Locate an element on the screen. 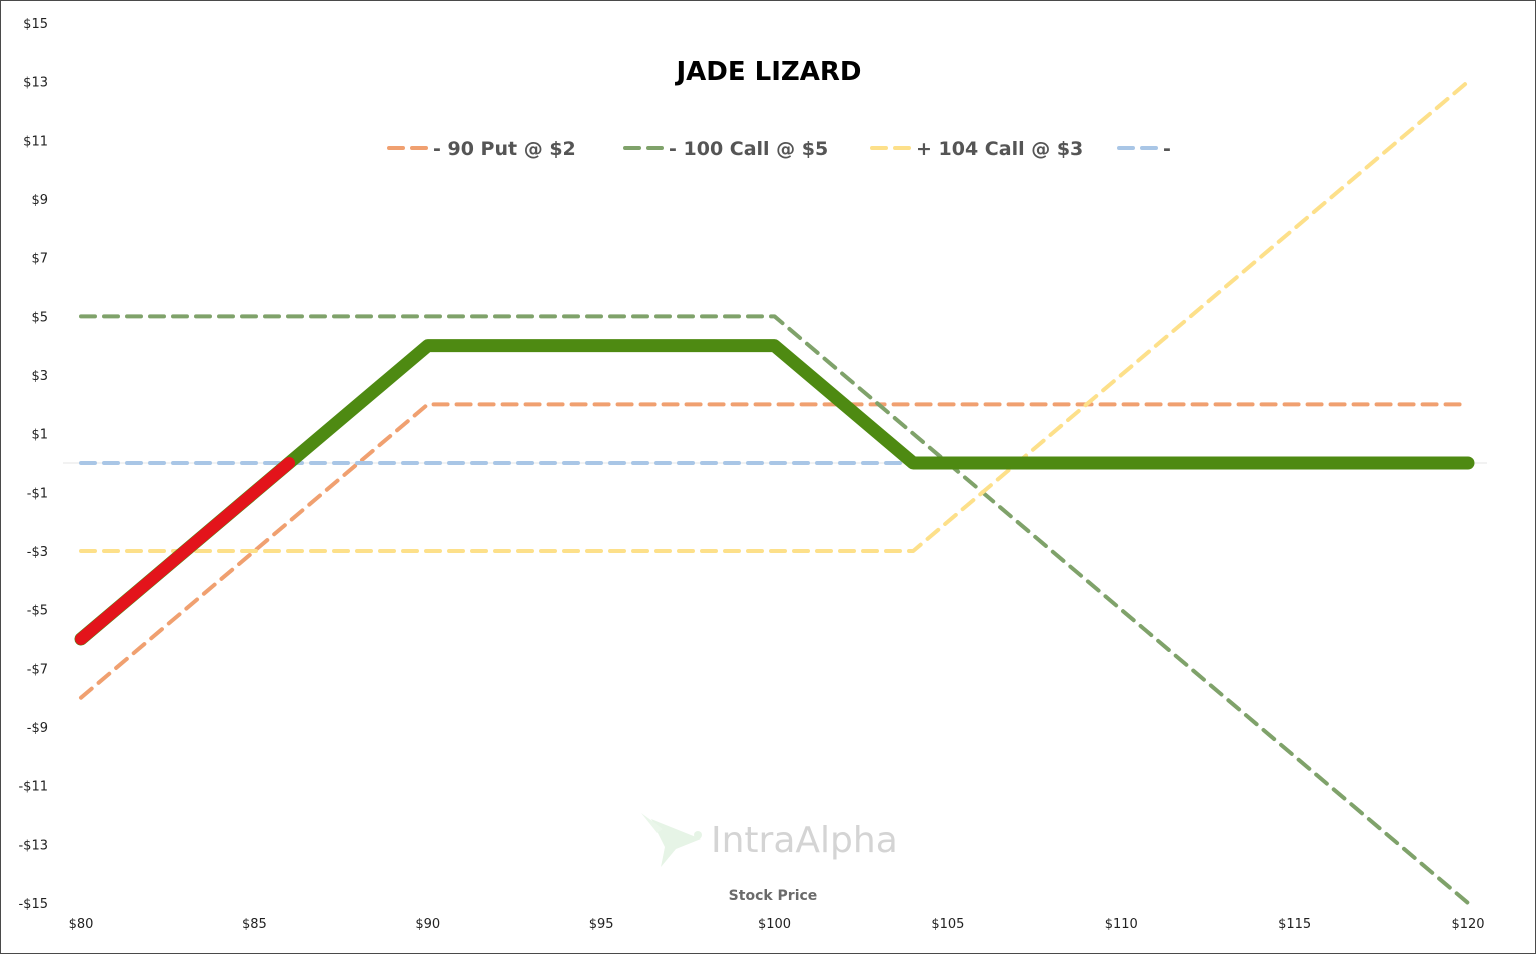  x-tick-label: $85 is located at coordinates (254, 924).